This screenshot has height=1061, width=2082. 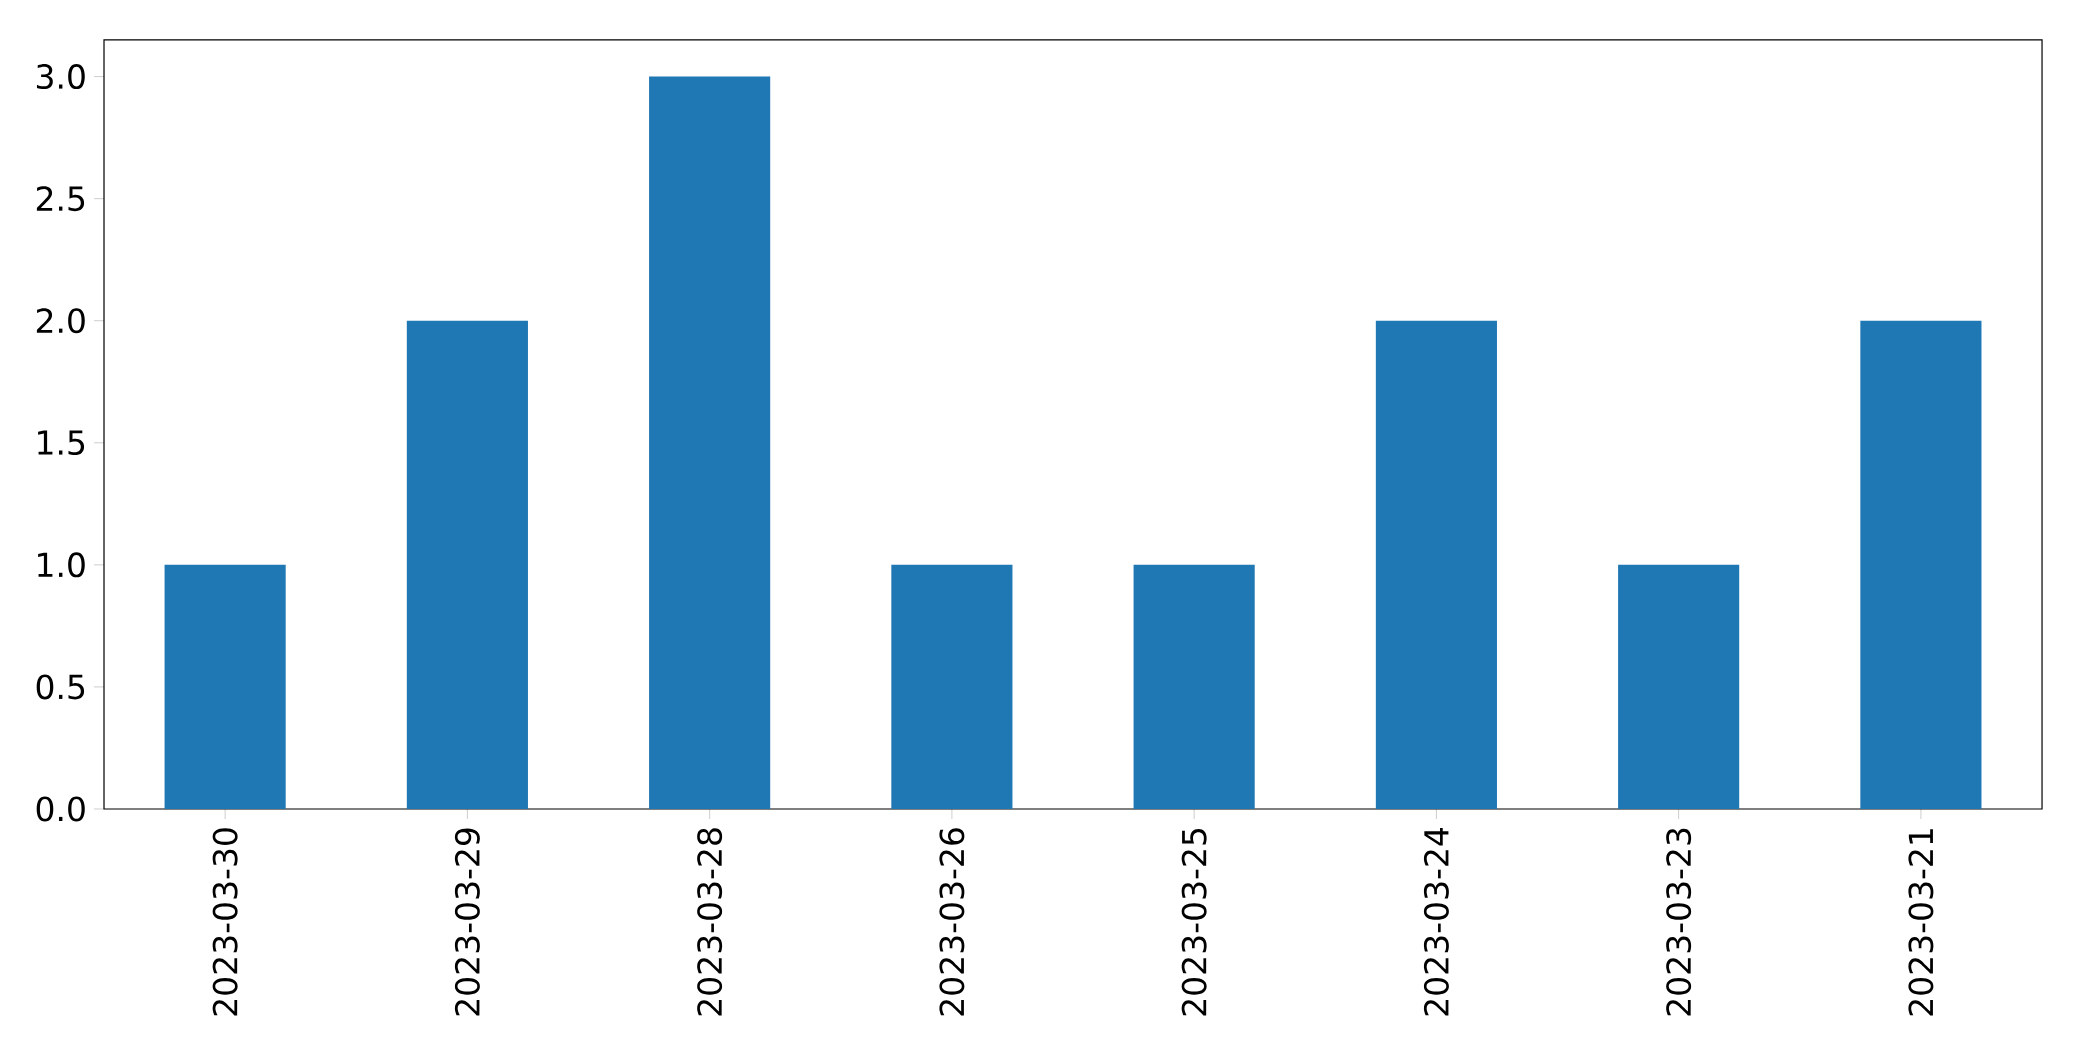 I want to click on x-tick-label: 2023-03-21, so click(x=1921, y=922).